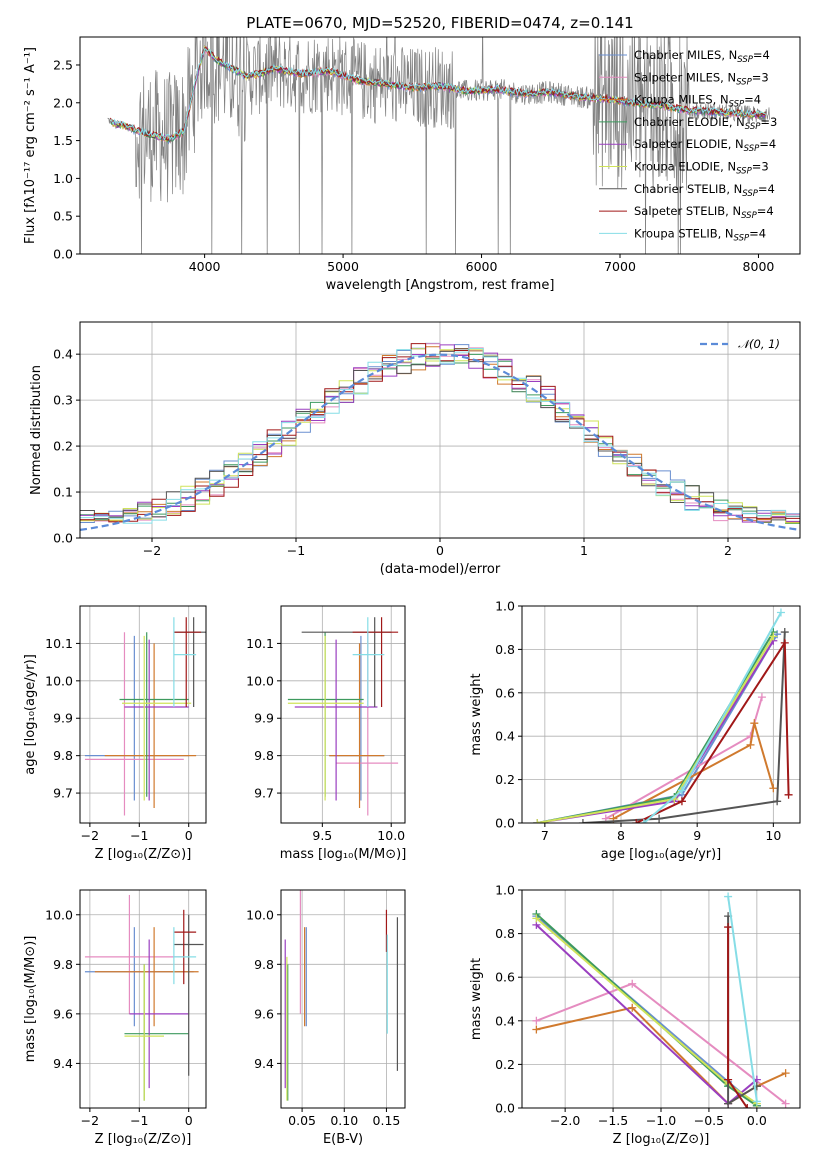 Image resolution: width=819 pixels, height=1170 pixels. What do you see at coordinates (63, 102) in the screenshot?
I see `y-tick-label: 2.0` at bounding box center [63, 102].